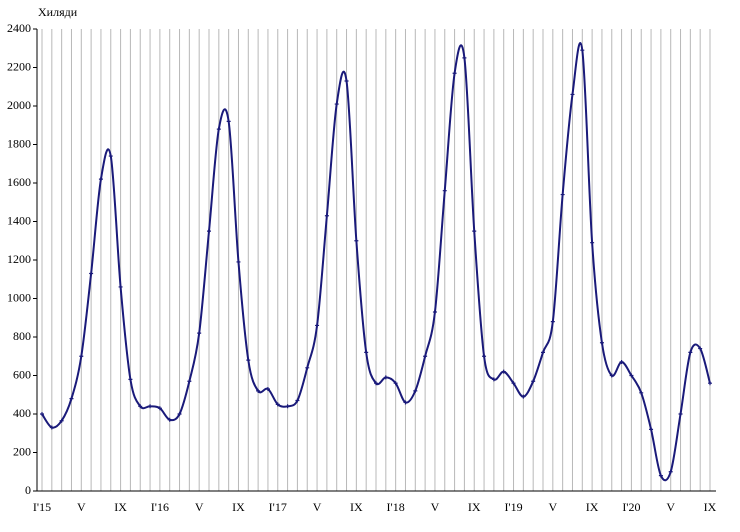 This screenshot has height=532, width=740. Describe the element at coordinates (513, 507) in the screenshot. I see `x-tick-label: I'19` at that location.